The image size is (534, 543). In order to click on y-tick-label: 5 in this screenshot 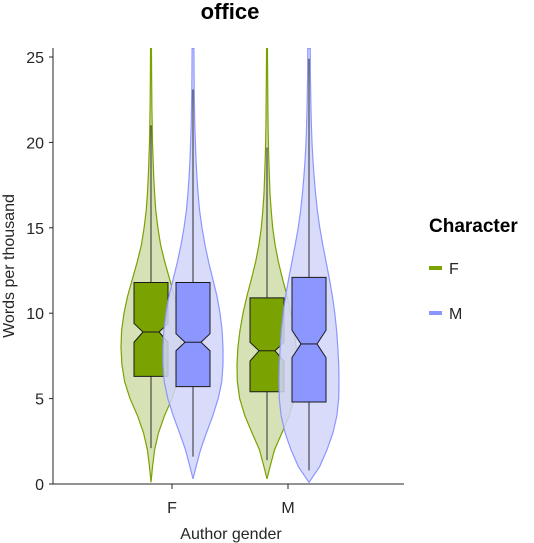, I will do `click(39, 400)`.